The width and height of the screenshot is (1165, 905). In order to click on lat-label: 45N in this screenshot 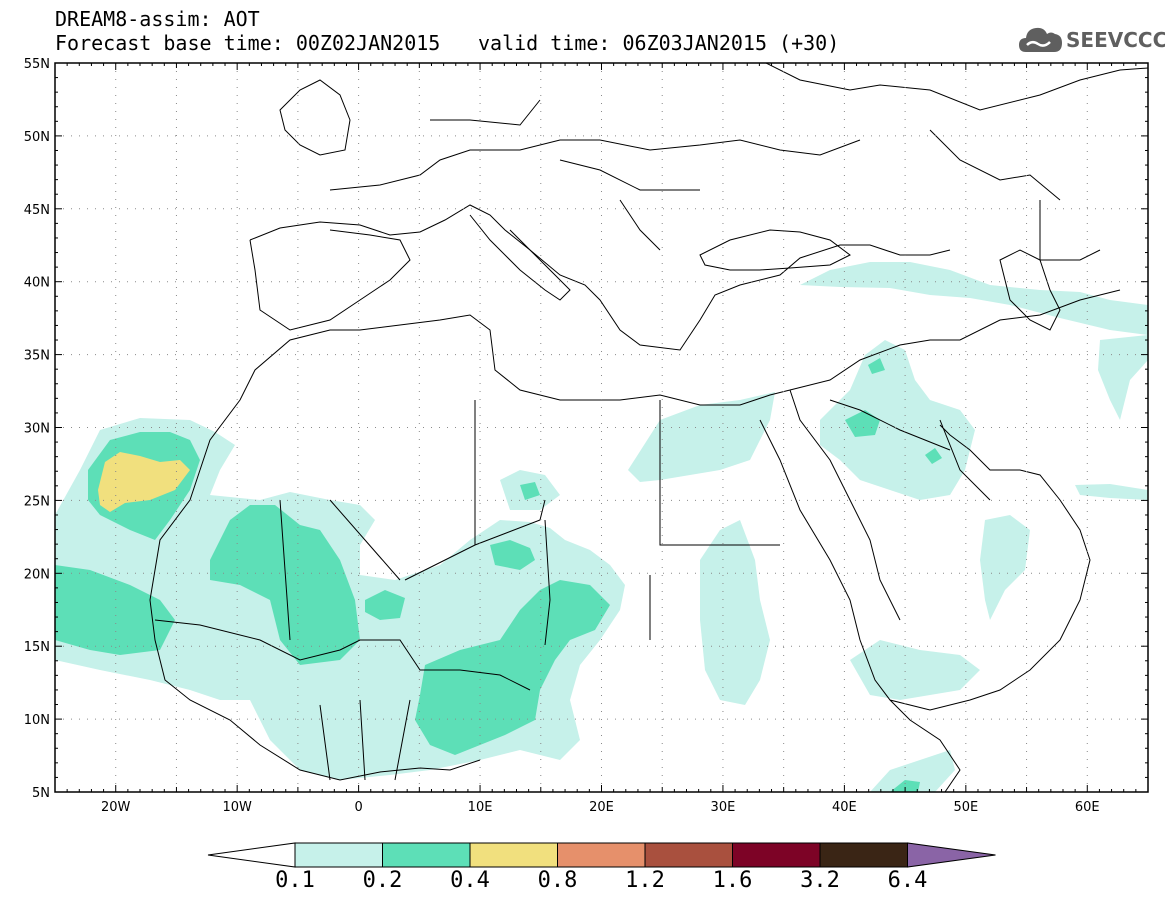, I will do `click(37, 210)`.